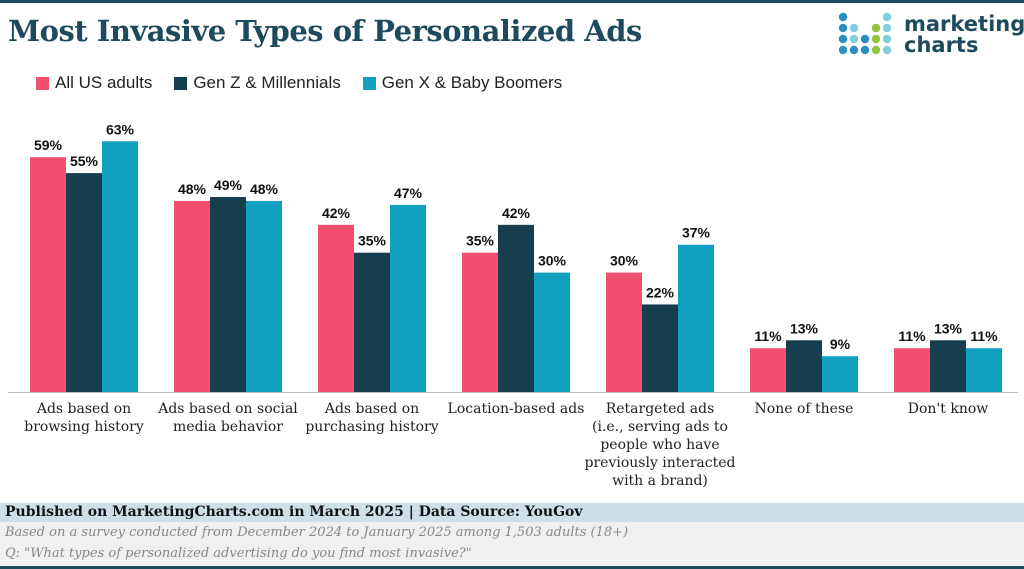  I want to click on logo-line2: charts, so click(941, 45).